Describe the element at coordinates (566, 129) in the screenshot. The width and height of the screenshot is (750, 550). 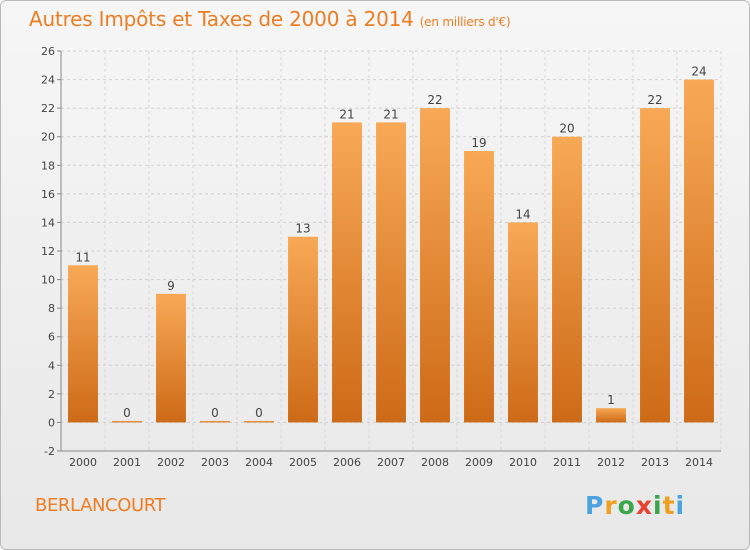
I see `bar-value-label: 20` at that location.